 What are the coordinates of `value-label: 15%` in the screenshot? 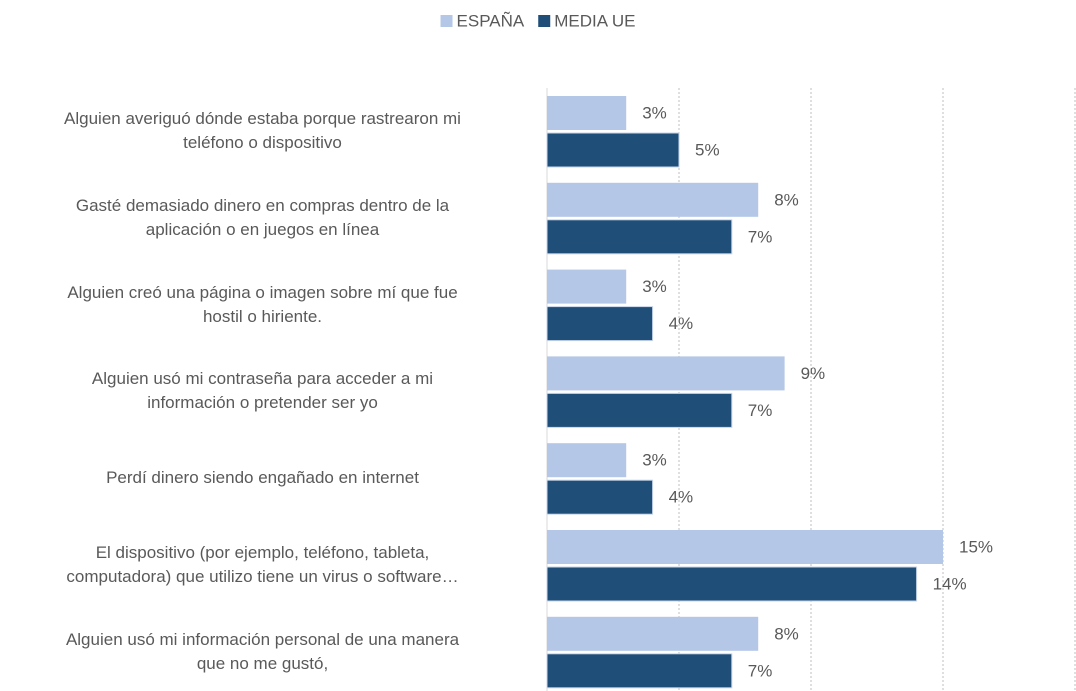 It's located at (976, 546).